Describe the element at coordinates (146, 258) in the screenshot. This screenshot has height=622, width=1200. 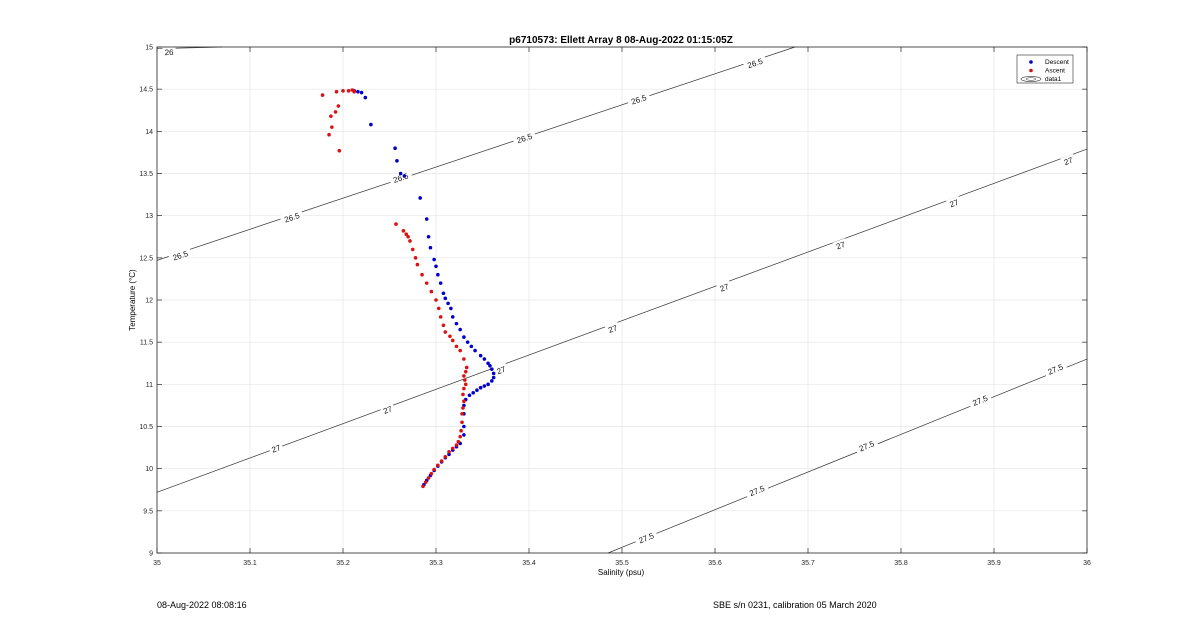
I see `y-tick-label: 12.5` at that location.